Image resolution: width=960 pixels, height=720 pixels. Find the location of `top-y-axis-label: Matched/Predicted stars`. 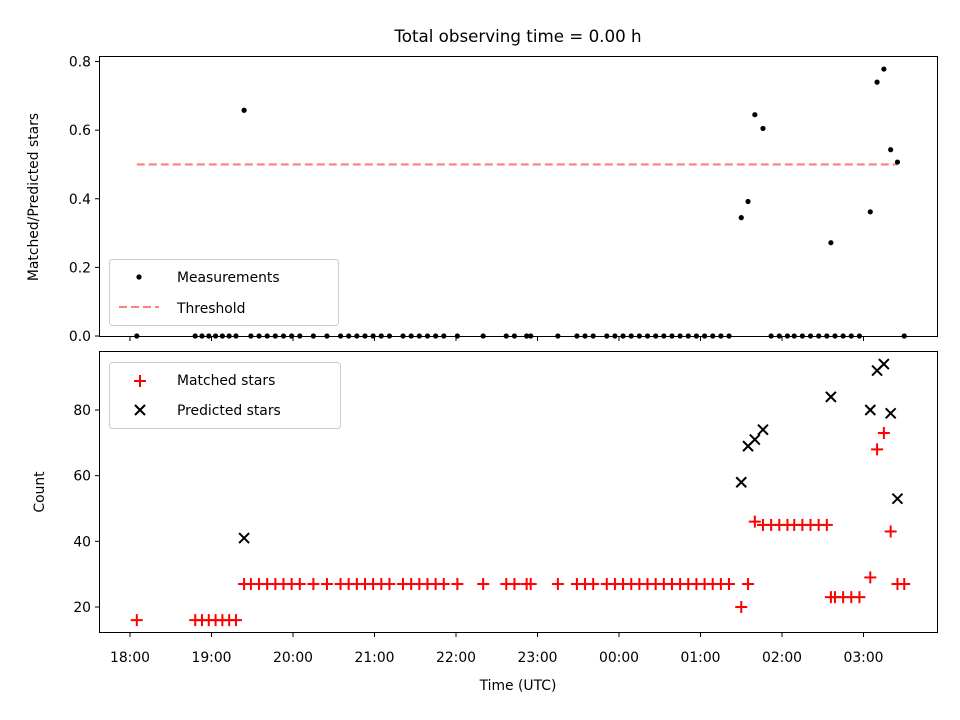

top-y-axis-label: Matched/Predicted stars is located at coordinates (34, 197).